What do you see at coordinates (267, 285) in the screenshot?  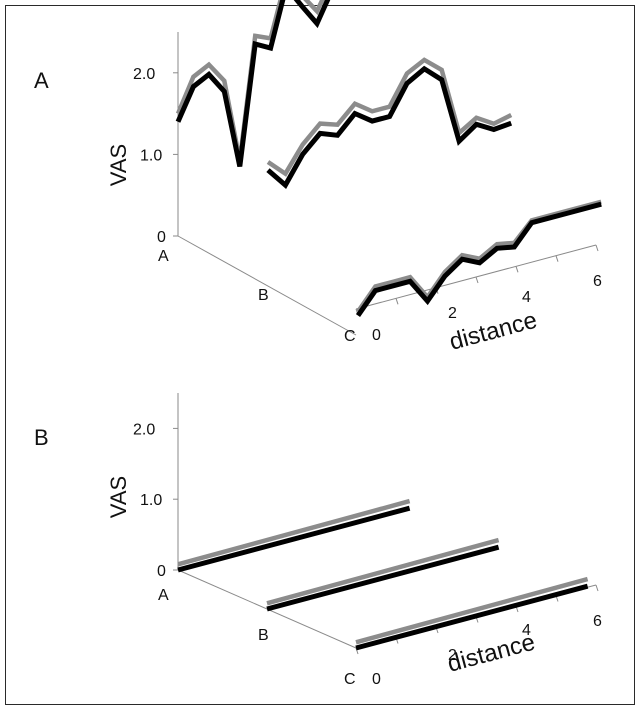 I see `depth-axis-line` at bounding box center [267, 285].